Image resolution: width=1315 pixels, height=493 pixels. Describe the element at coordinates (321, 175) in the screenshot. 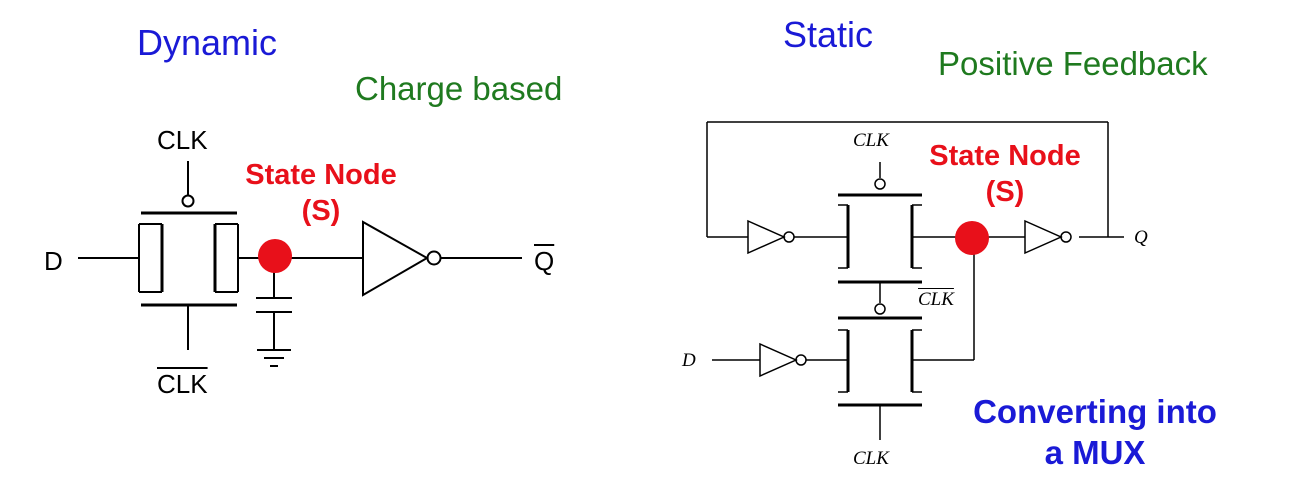

I see `dynamic-state-node-line1: State Node` at that location.